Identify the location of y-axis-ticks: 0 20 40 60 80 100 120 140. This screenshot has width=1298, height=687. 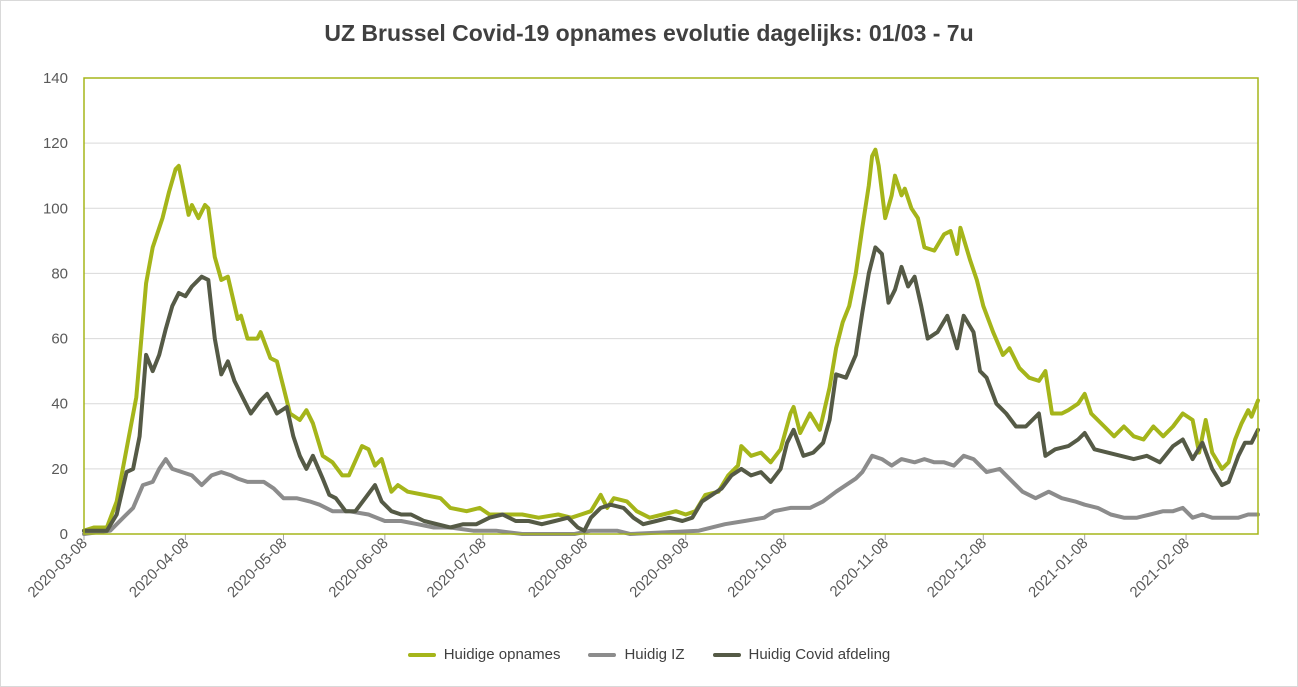
(55, 306).